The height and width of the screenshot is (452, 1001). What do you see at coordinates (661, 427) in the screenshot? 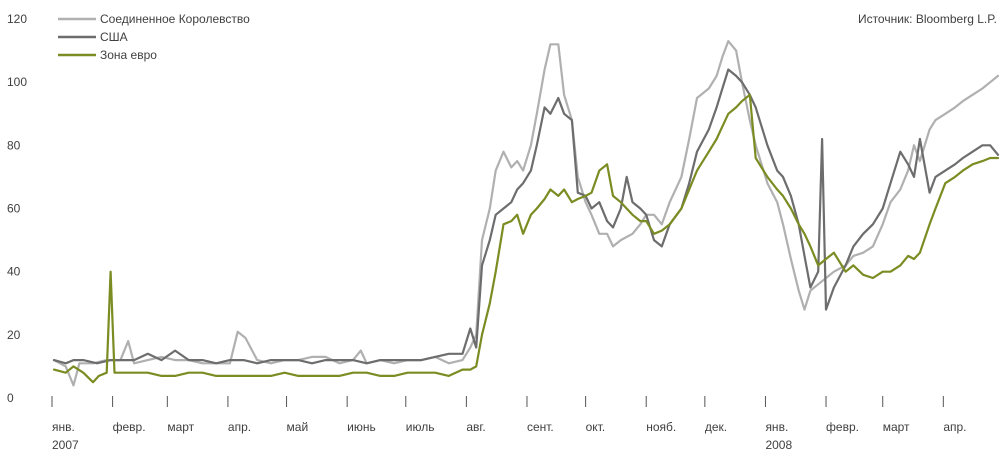
I see `x-tick-label: нояб.` at bounding box center [661, 427].